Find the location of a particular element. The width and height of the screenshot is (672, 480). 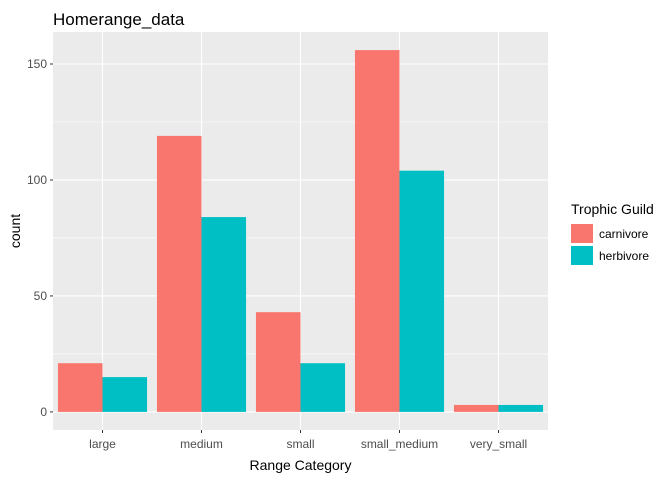

bar-herbivore-small is located at coordinates (323, 387).